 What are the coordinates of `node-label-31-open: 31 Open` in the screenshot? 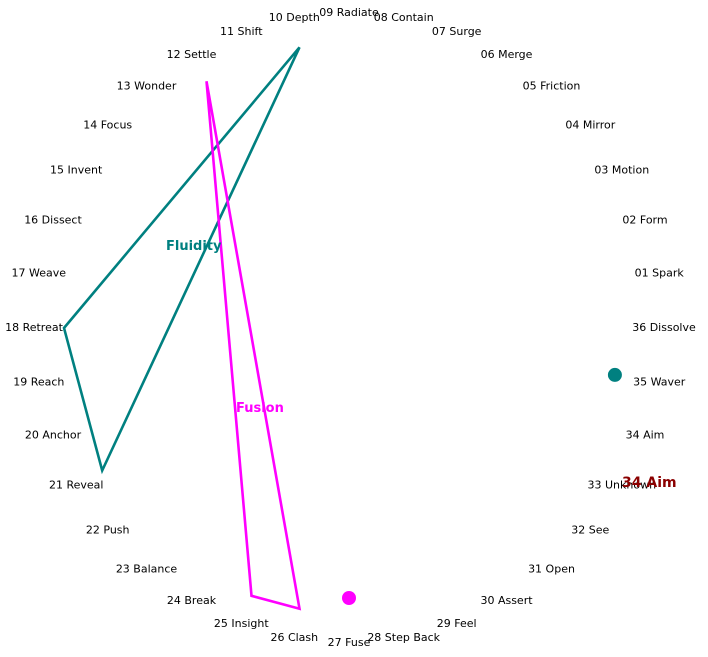 It's located at (551, 568).